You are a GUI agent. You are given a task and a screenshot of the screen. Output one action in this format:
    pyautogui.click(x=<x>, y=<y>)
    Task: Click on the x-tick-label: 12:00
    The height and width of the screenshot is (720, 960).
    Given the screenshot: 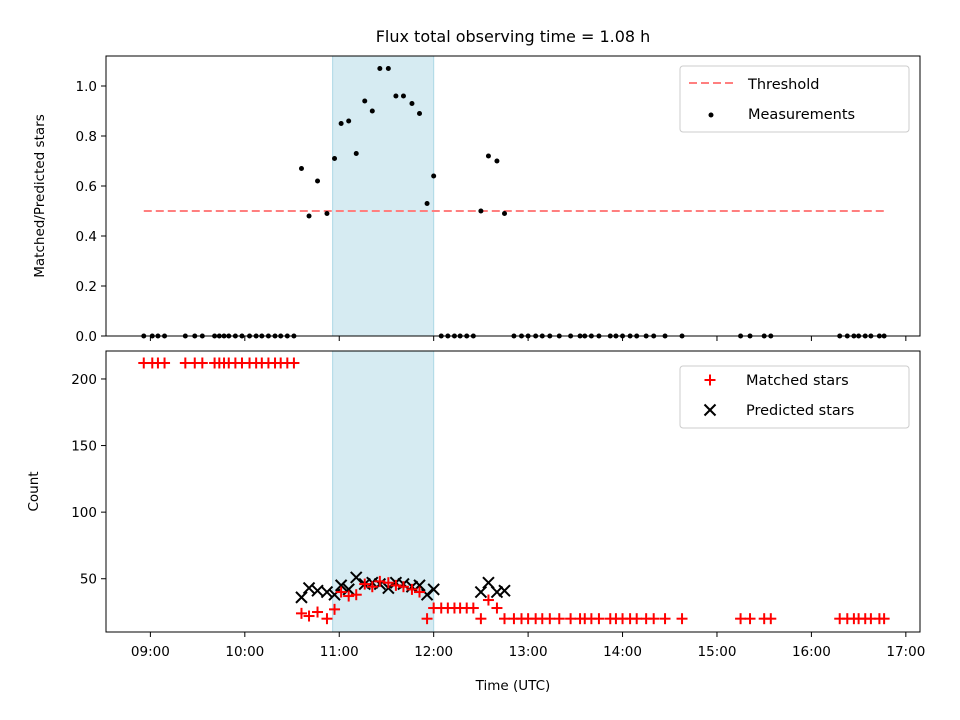 What is the action you would take?
    pyautogui.click(x=433, y=652)
    